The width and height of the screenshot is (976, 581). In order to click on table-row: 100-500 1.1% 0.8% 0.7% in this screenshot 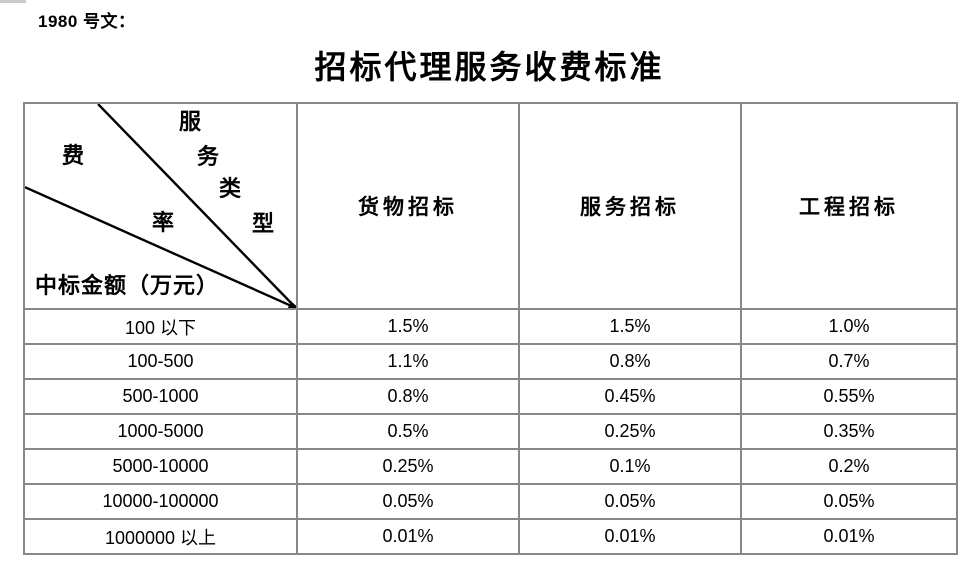, I will do `click(490, 361)`.